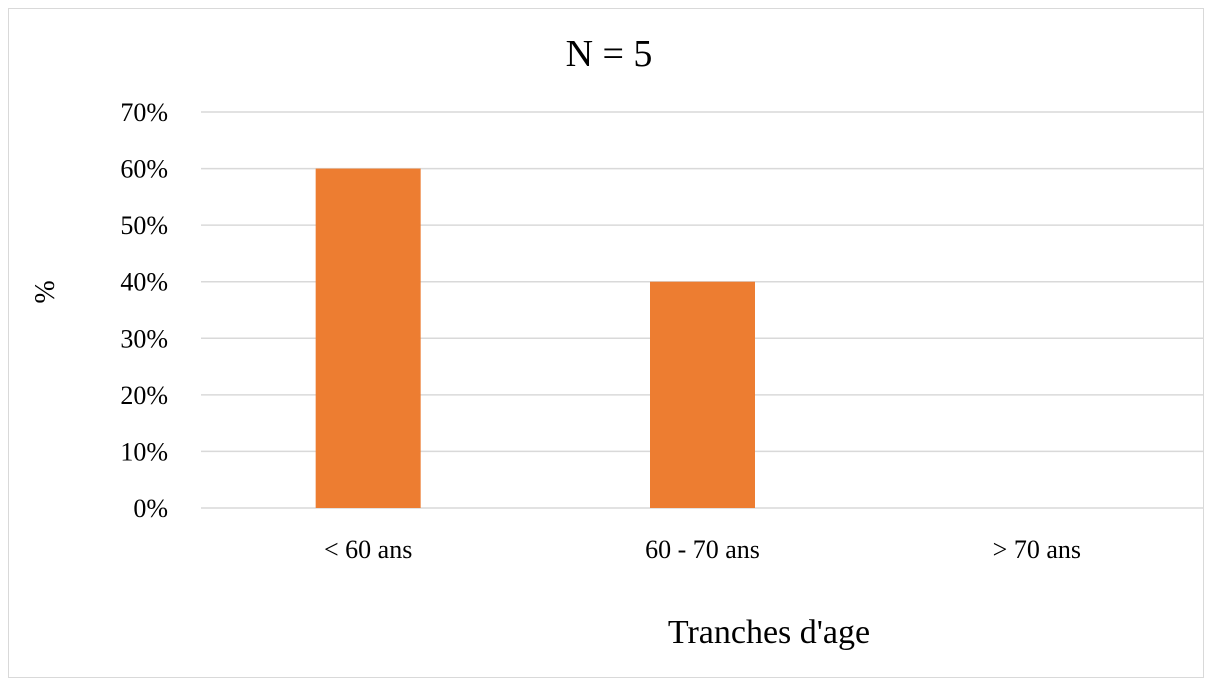  What do you see at coordinates (609, 54) in the screenshot?
I see `chart-title: N = 5` at bounding box center [609, 54].